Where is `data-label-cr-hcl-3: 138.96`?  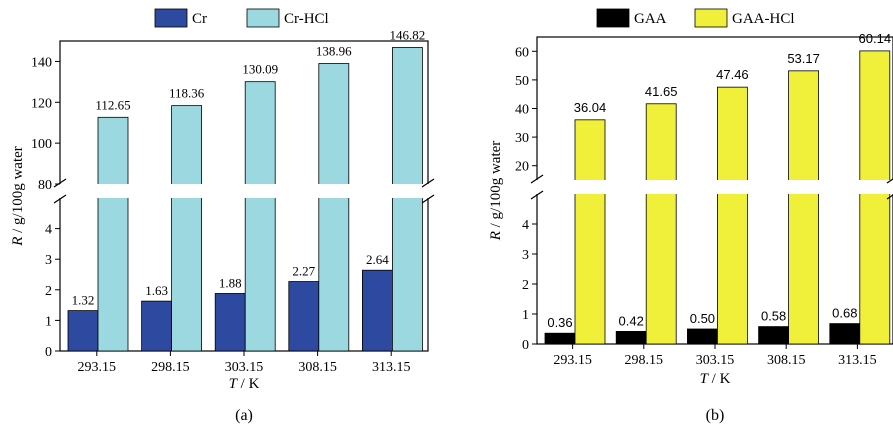
data-label-cr-hcl-3: 138.96 is located at coordinates (334, 51).